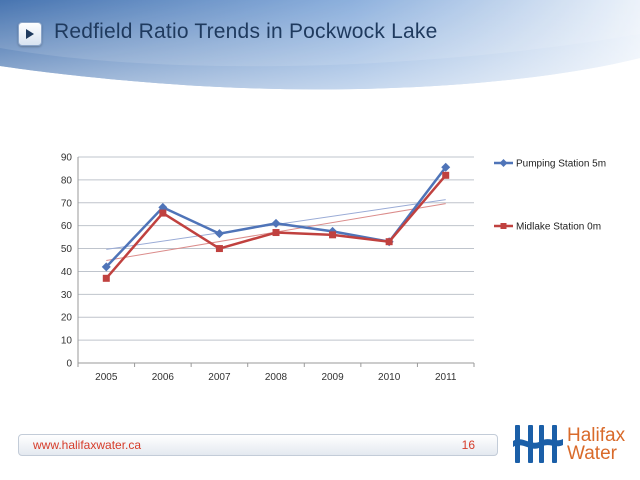  Describe the element at coordinates (67, 318) in the screenshot. I see `y-tick-label: 20` at that location.